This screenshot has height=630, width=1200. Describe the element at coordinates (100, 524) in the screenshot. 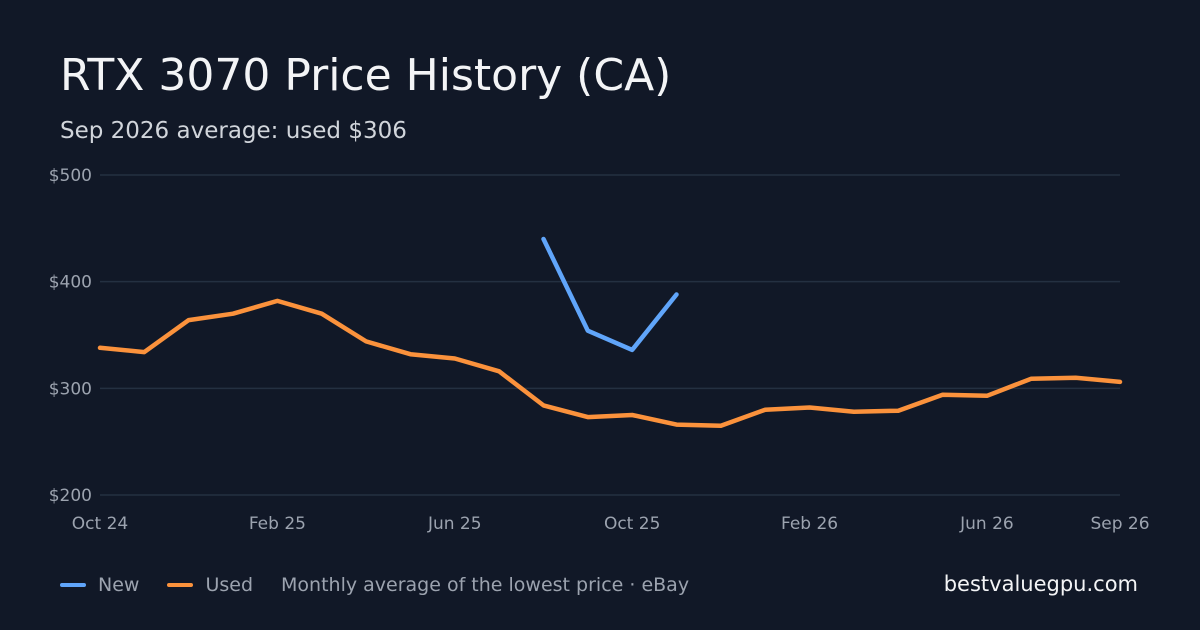

I see `x-tick-label: Oct 24` at that location.